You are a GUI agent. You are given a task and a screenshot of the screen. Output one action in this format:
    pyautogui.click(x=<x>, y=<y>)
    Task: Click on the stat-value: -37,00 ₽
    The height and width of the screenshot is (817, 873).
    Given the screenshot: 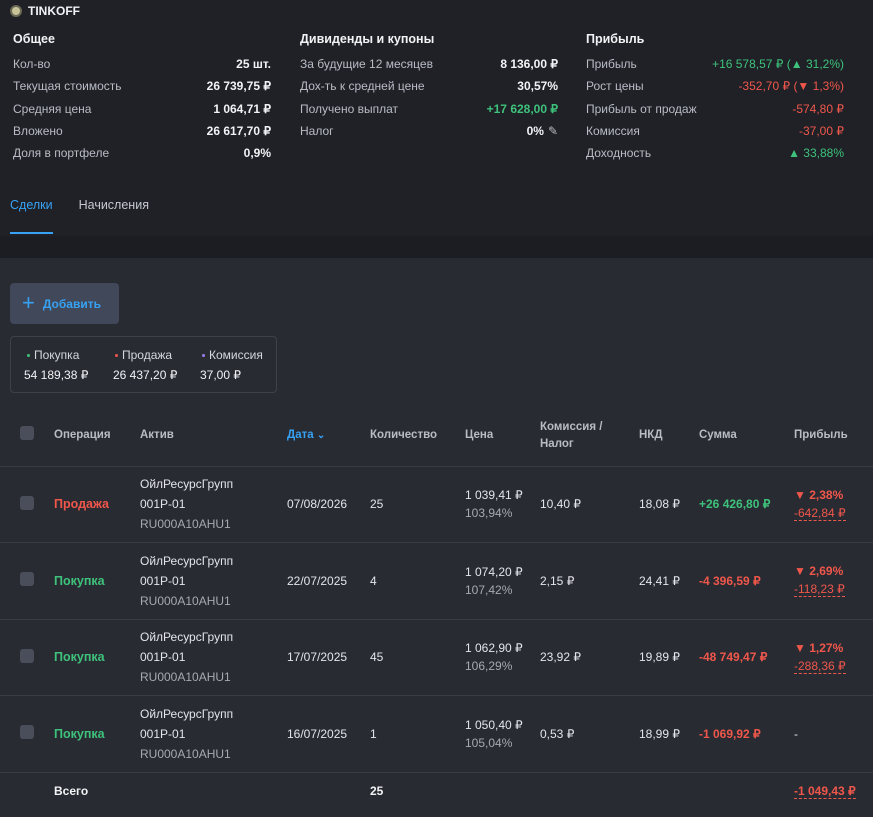 What is the action you would take?
    pyautogui.click(x=821, y=131)
    